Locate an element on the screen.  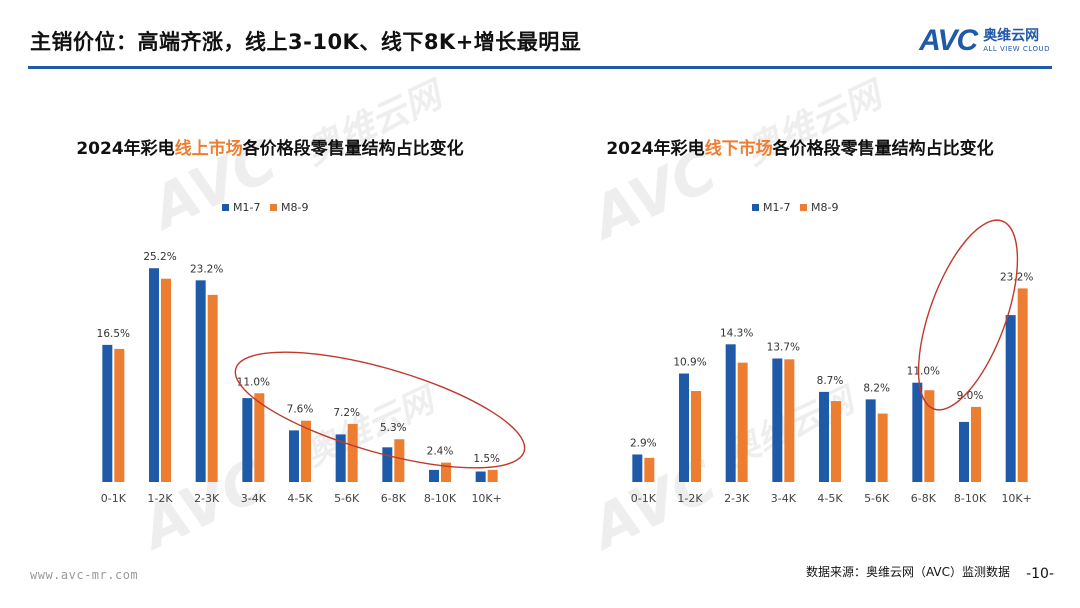
website-text: www.avc-mr.com is located at coordinates (84, 575).